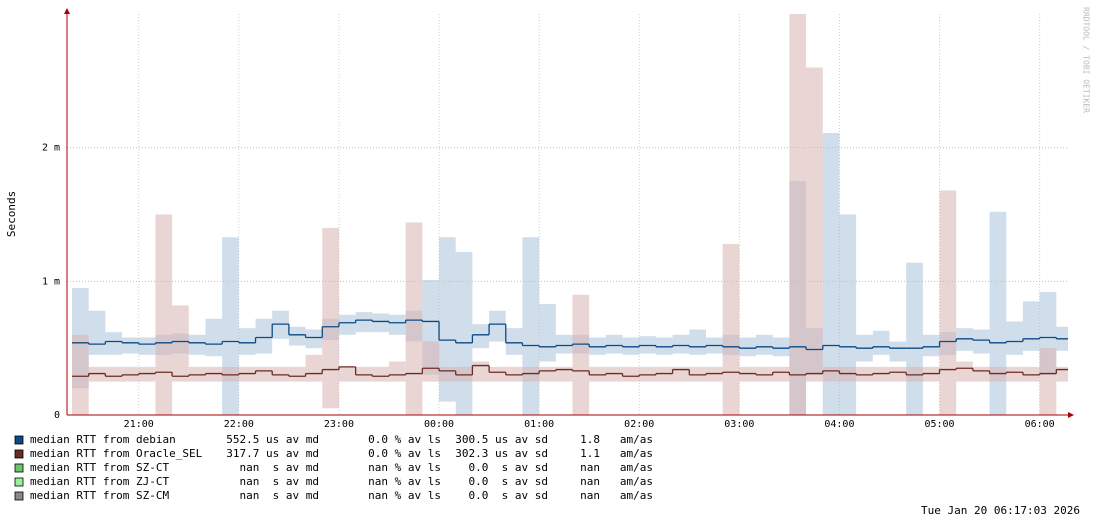  I want to click on legend-stat: 1.8 am/as, so click(616, 439).